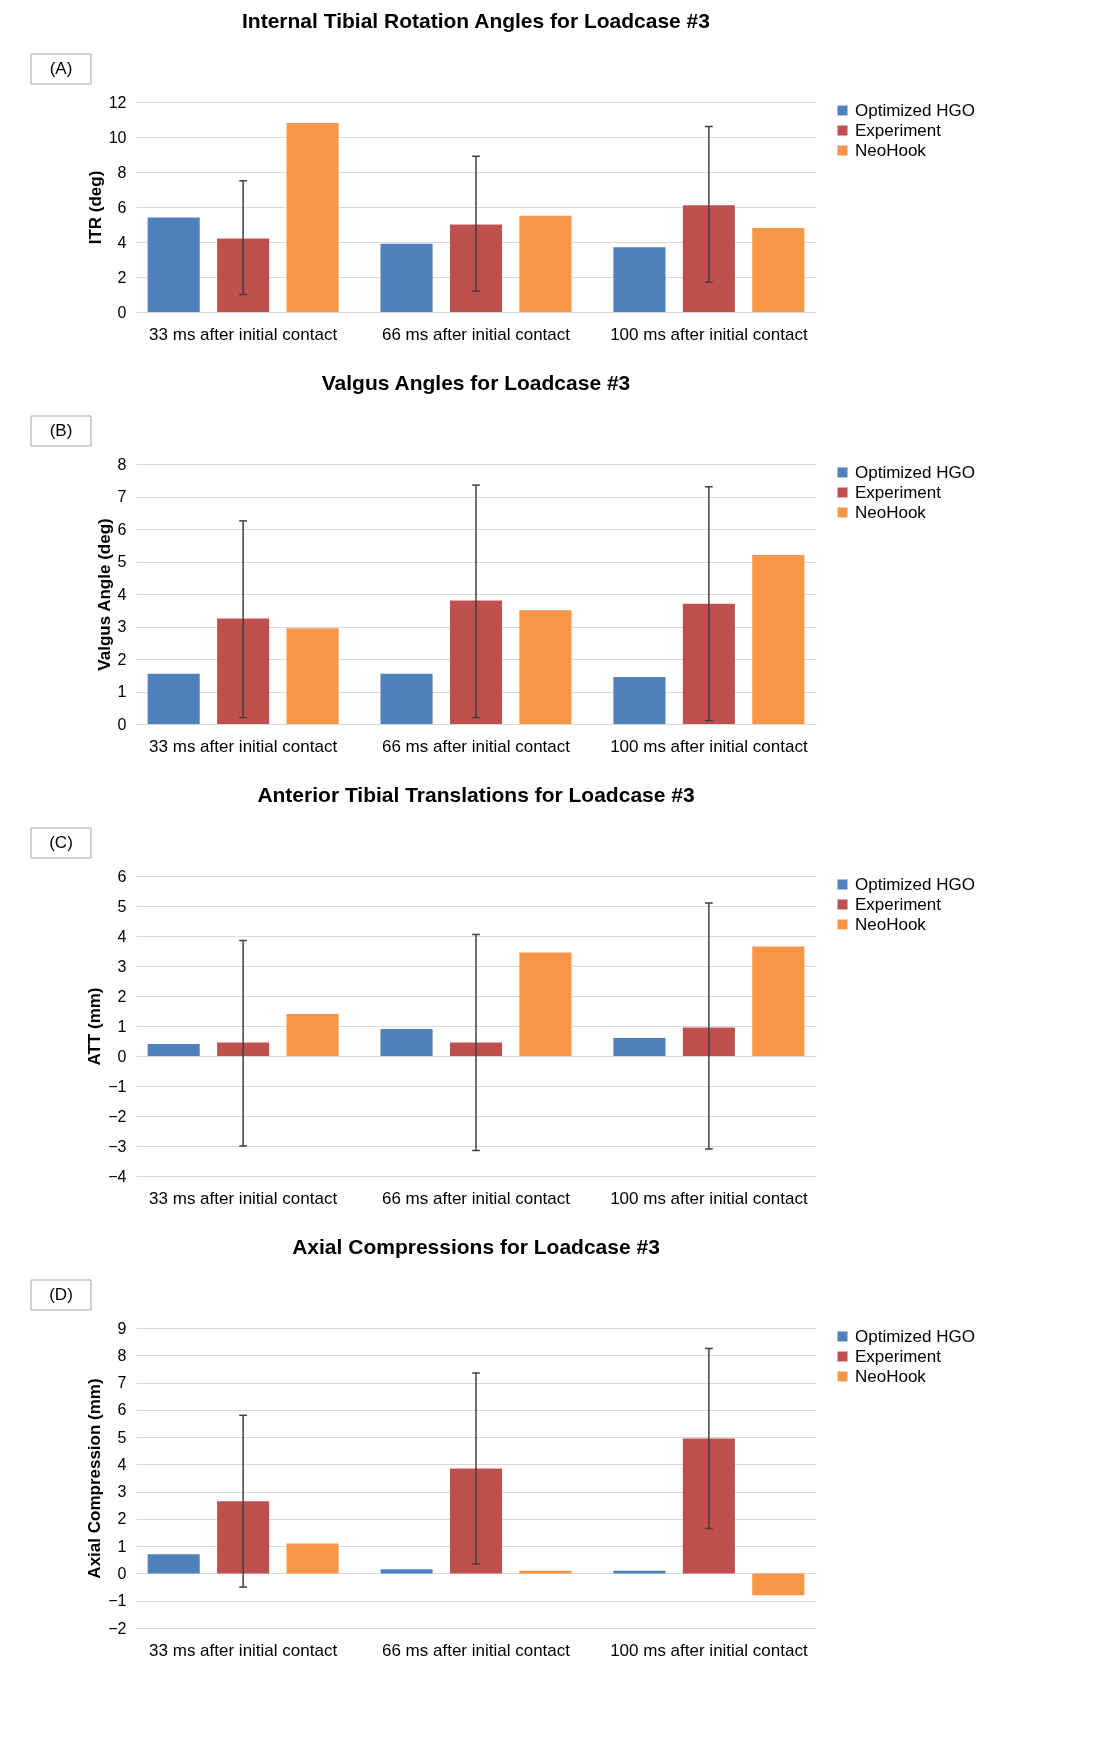  Describe the element at coordinates (122, 1328) in the screenshot. I see `y-tick-label: 9` at that location.